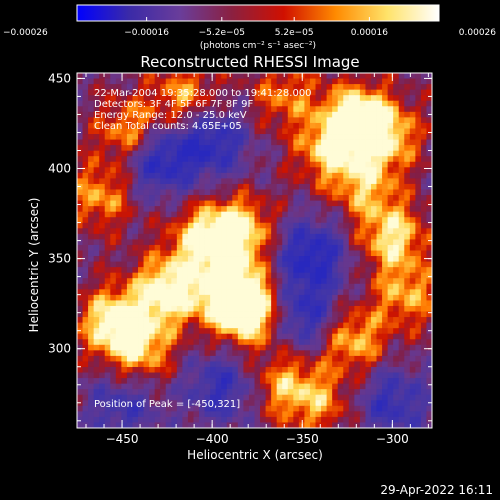 Image resolution: width=500 pixels, height=500 pixels. Describe the element at coordinates (122, 439) in the screenshot. I see `x-tick-label: −450` at that location.